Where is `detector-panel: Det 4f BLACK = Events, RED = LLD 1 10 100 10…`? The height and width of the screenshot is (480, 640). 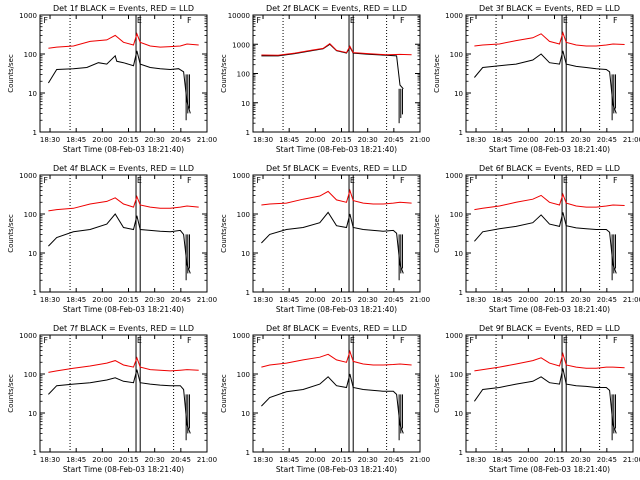 detector-panel: Det 4f BLACK = Events, RED = LLD 1 10 100 10… is located at coordinates (112, 239).